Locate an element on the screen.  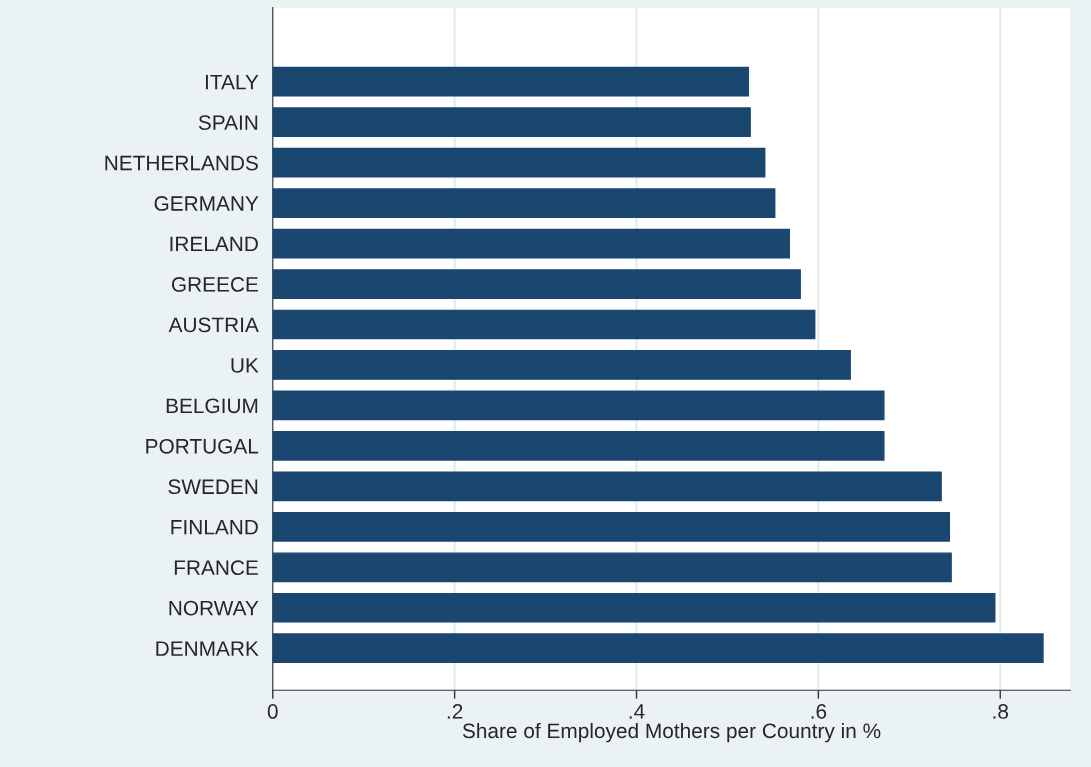
x-tick-label: 0 is located at coordinates (272, 711).